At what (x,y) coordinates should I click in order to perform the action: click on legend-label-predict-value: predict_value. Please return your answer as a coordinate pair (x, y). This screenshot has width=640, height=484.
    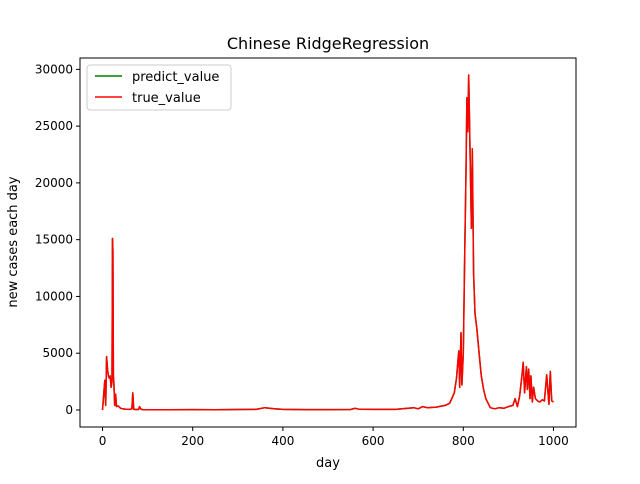
    Looking at the image, I should click on (175, 77).